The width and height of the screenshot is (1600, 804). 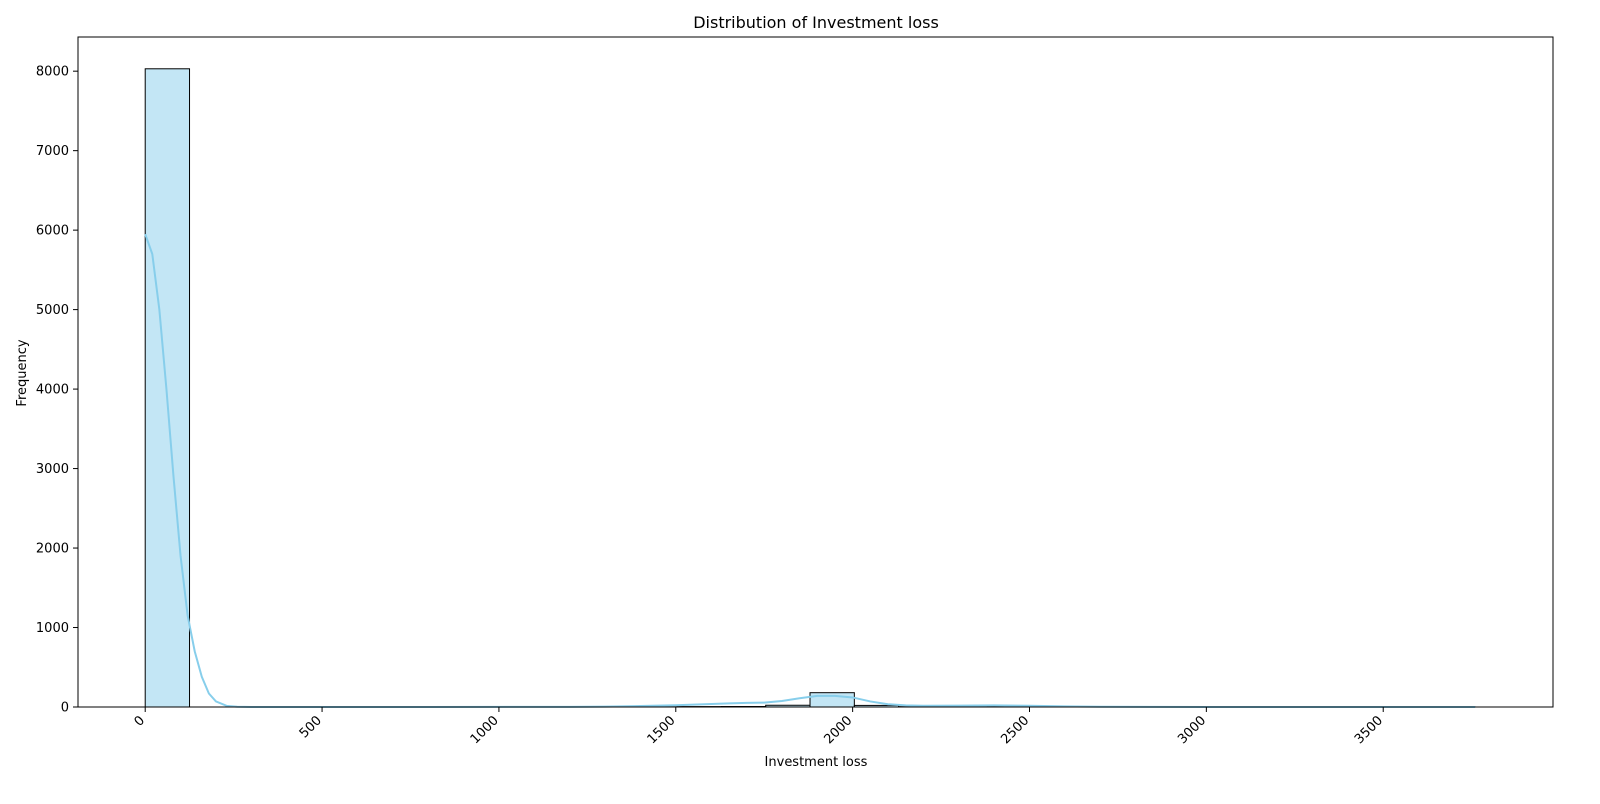 I want to click on y-axis: 0 1000 2000 3000 4000 5000 6000 7000 8000, so click(x=57, y=390).